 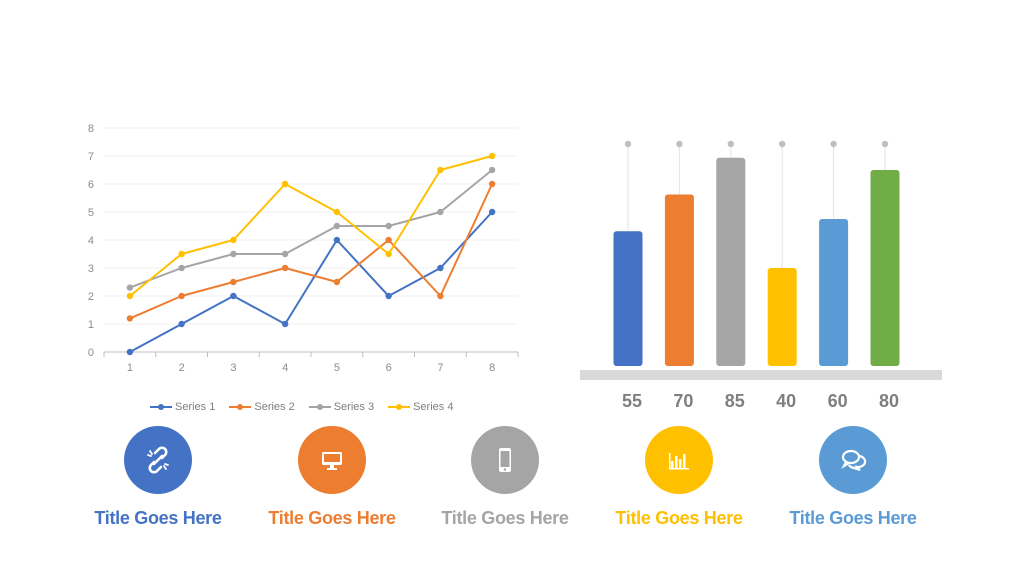 I want to click on x-tick-label: 6, so click(x=389, y=368).